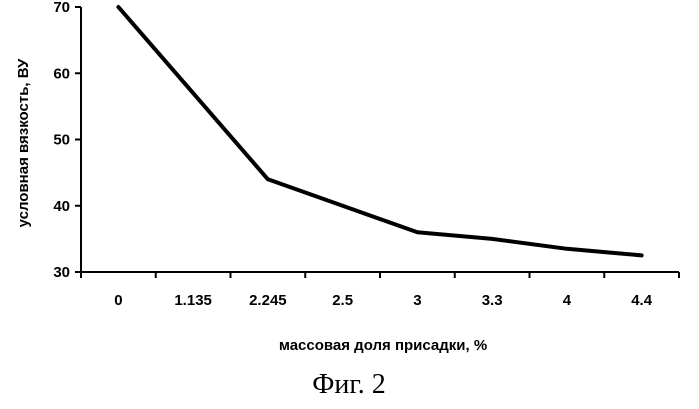 Image resolution: width=699 pixels, height=409 pixels. What do you see at coordinates (61, 8) in the screenshot?
I see `y-tick-label: 70` at bounding box center [61, 8].